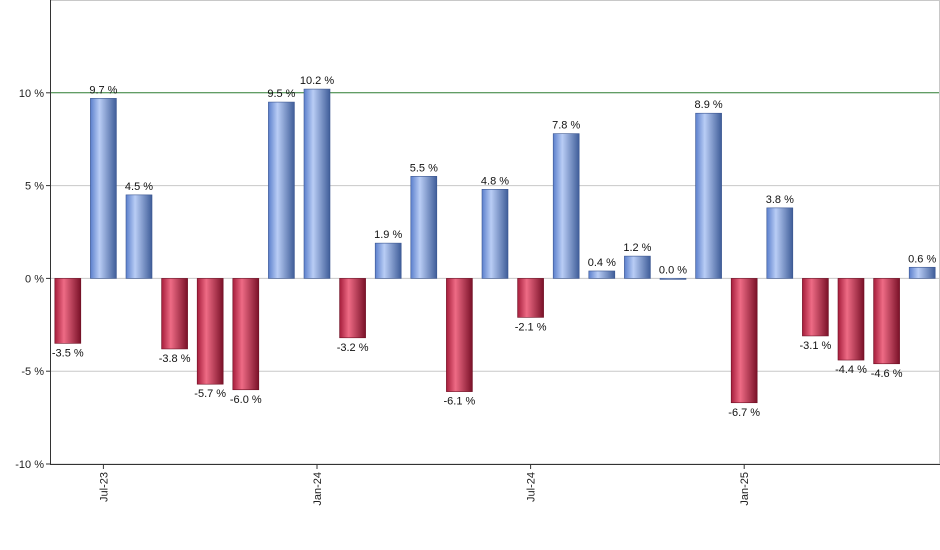  Describe the element at coordinates (175, 359) in the screenshot. I see `data-label: -3.8 %` at that location.